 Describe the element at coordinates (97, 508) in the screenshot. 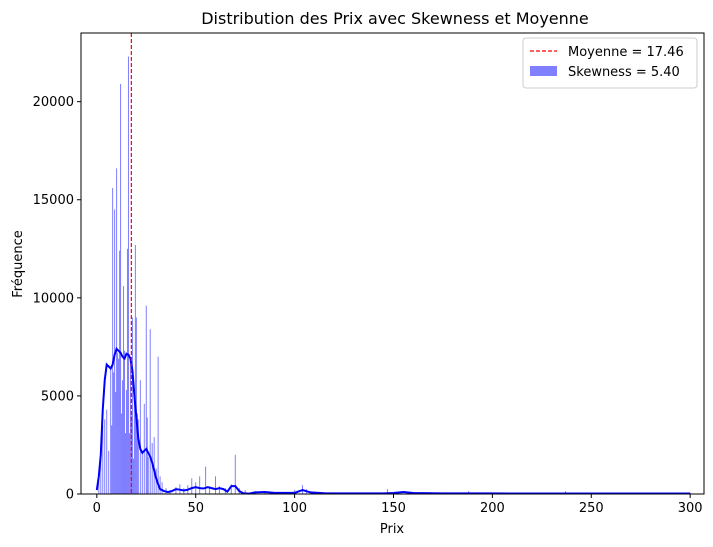

I see `x-tick-label: 0` at that location.